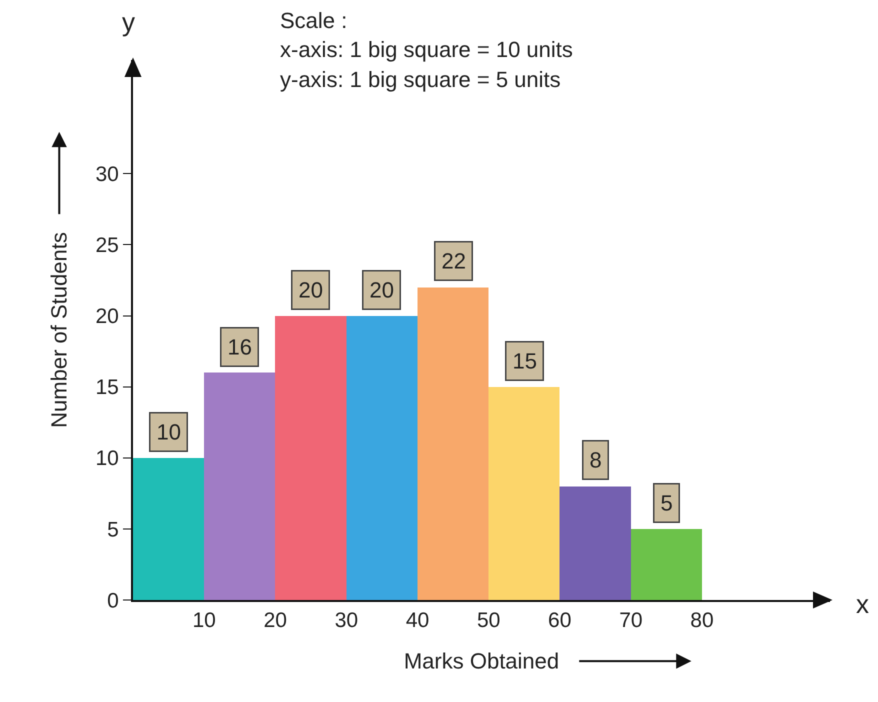 The height and width of the screenshot is (702, 878). Describe the element at coordinates (204, 620) in the screenshot. I see `x-tick-label: 10` at that location.